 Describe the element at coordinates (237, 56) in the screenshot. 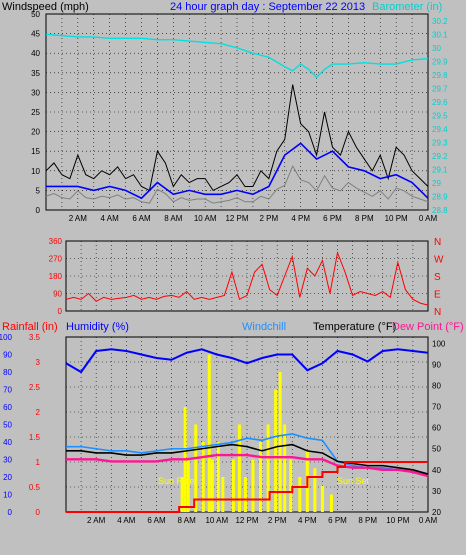

I see `barometer-line` at that location.